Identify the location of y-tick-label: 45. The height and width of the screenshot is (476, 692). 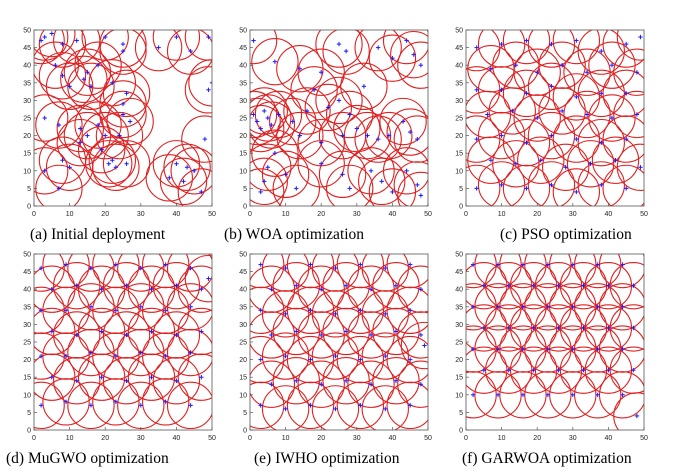
(27, 272).